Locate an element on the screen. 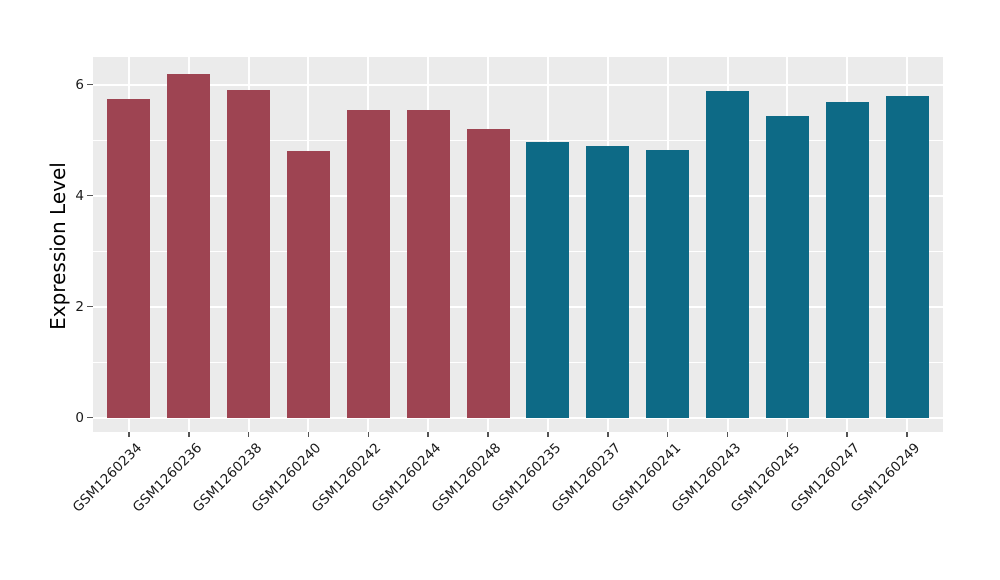  bar-GSM1260244 is located at coordinates (428, 263).